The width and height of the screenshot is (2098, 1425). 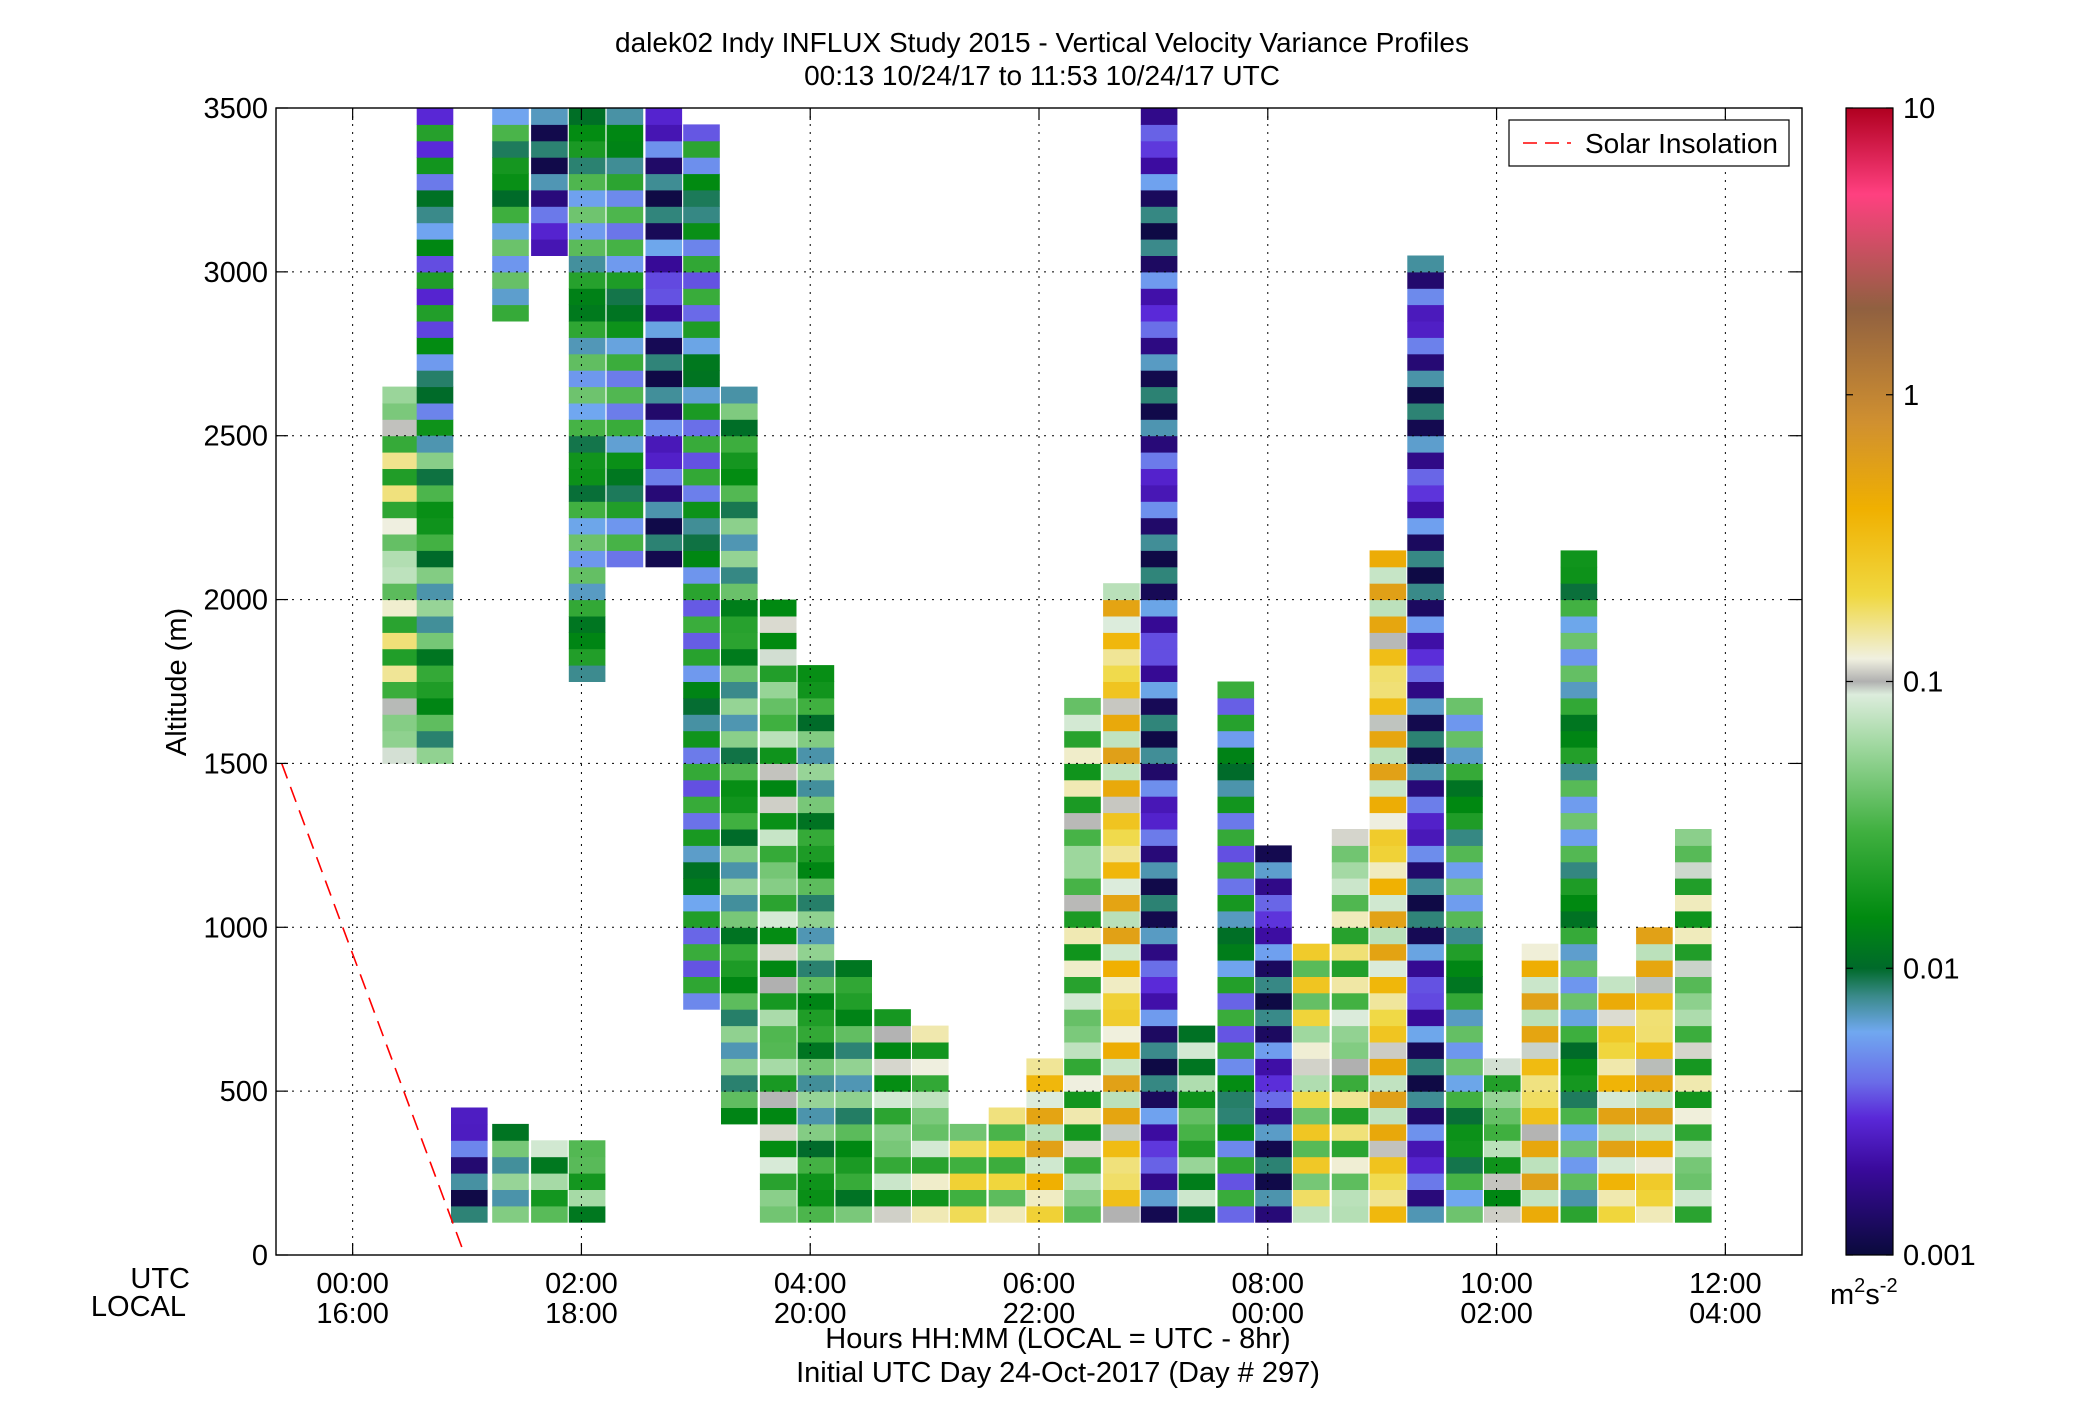 What do you see at coordinates (1911, 682) in the screenshot?
I see `colorbar-ticks: 10 1 0.1 0.01 0.001` at bounding box center [1911, 682].